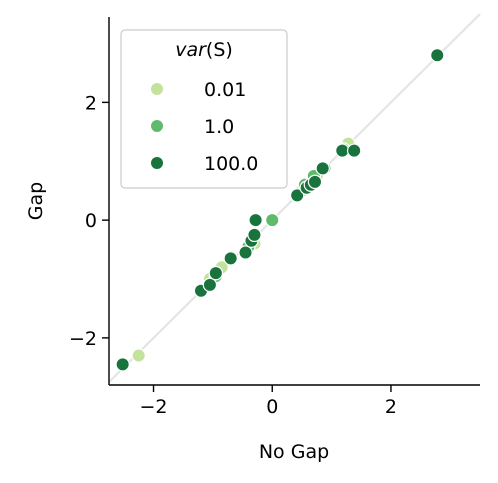 The width and height of the screenshot is (498, 483). I want to click on y-ticks: −2 0 2, so click(89, 221).